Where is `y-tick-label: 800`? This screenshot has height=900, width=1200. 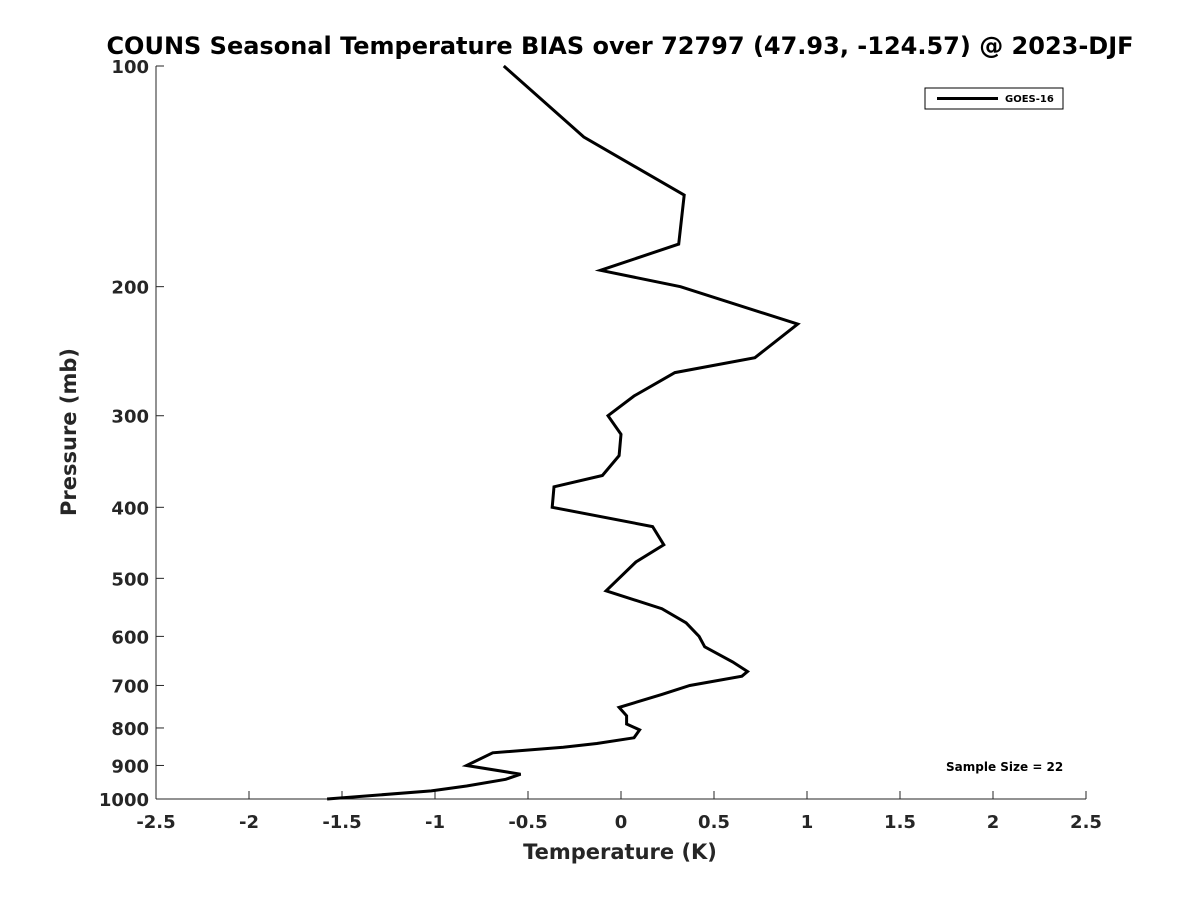
y-tick-label: 800 is located at coordinates (130, 729).